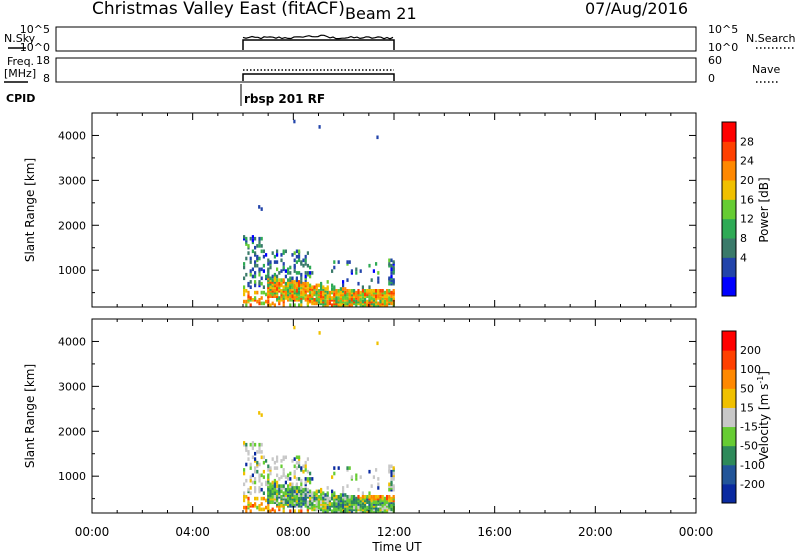 The height and width of the screenshot is (554, 800). What do you see at coordinates (729, 209) in the screenshot?
I see `colorbar-frame` at bounding box center [729, 209].